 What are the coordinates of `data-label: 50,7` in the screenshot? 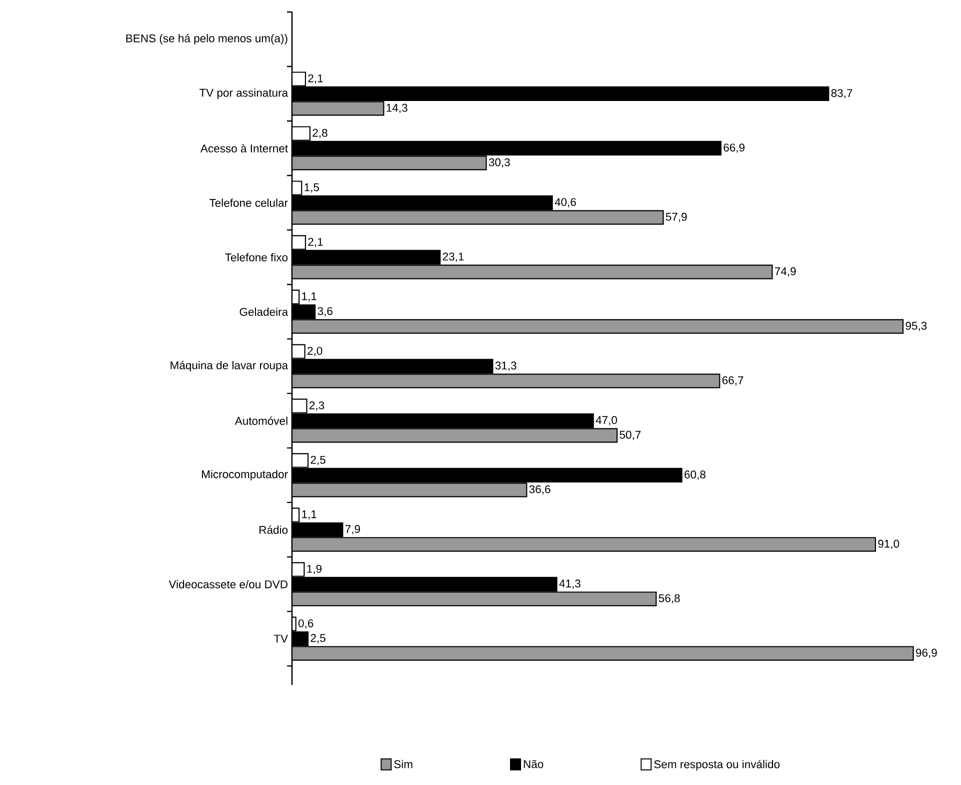 It's located at (630, 435).